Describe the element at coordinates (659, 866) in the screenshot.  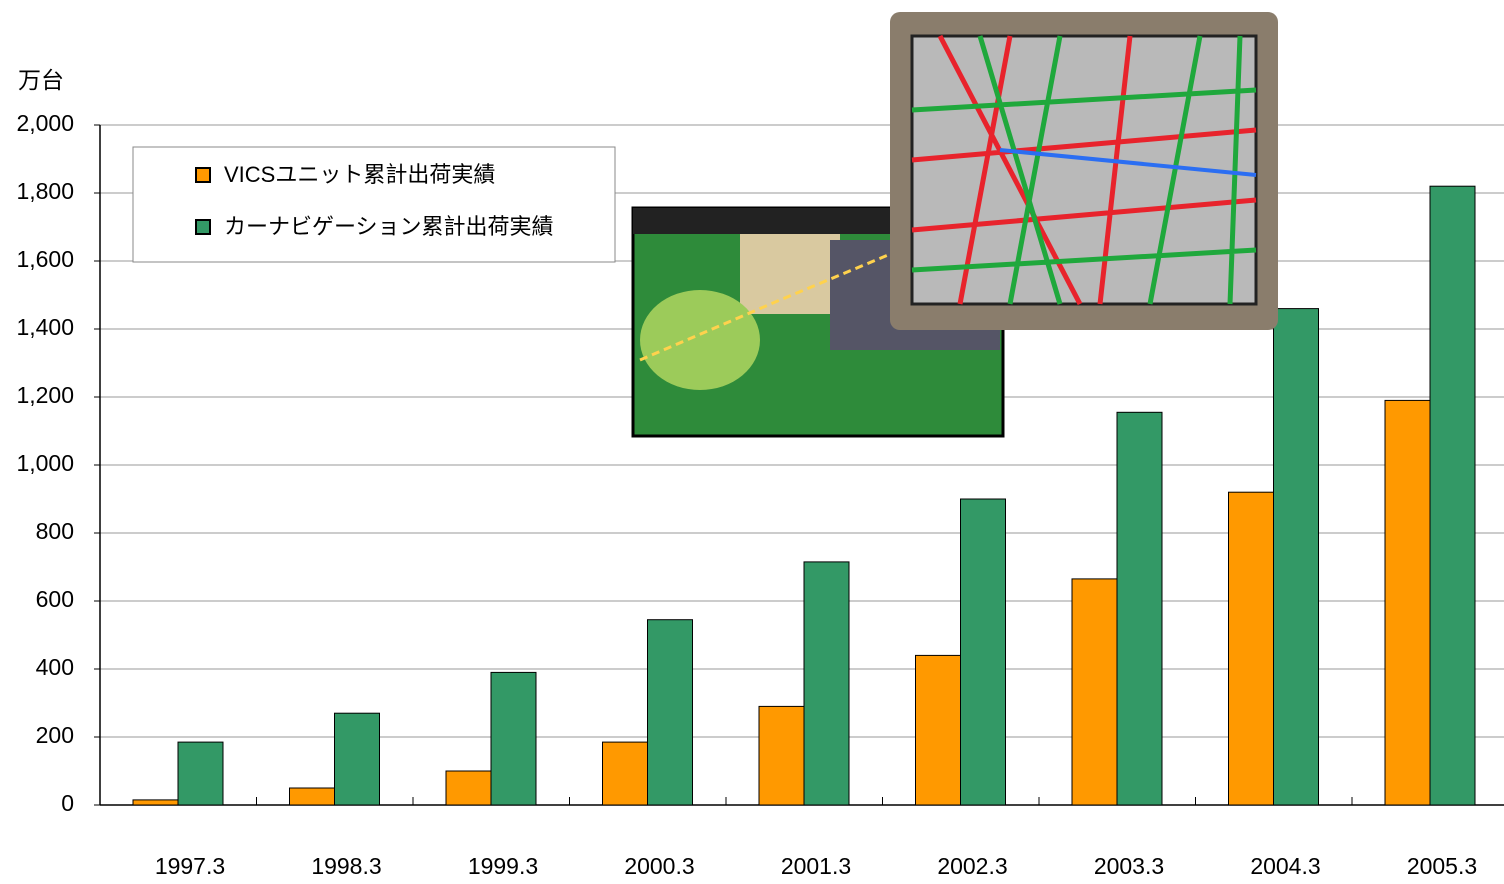
I see `x-tick-label: 2000.3` at that location.